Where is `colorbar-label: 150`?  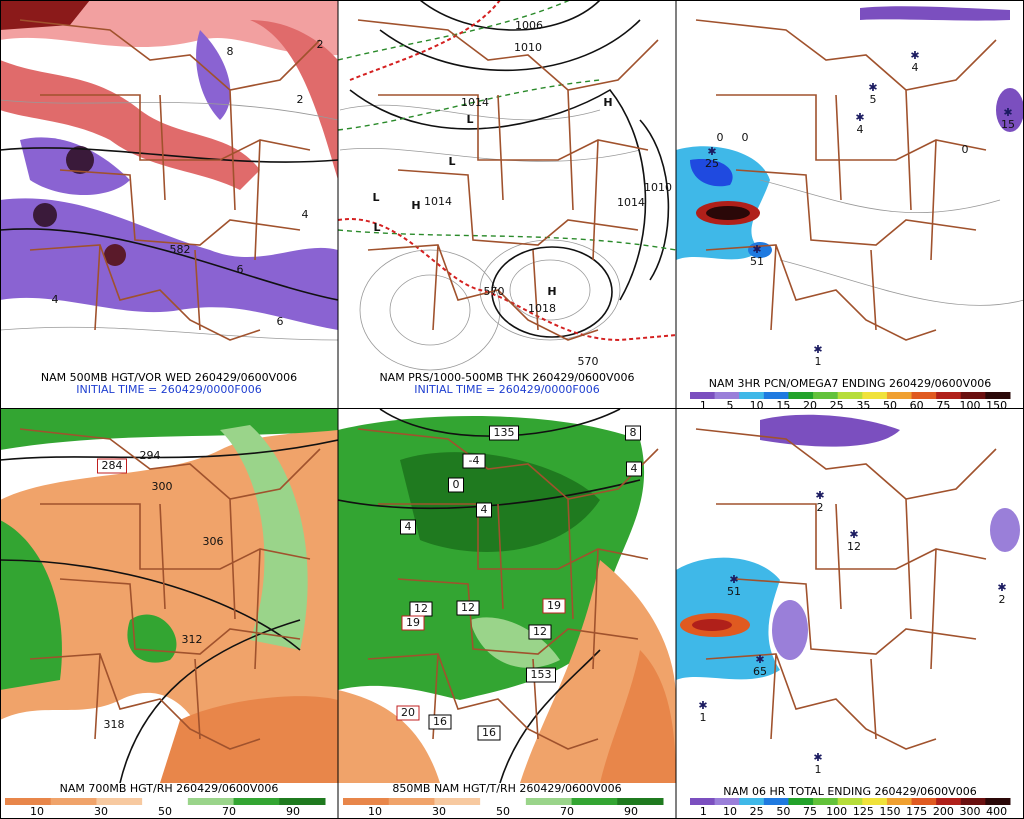
colorbar-label: 150 is located at coordinates (996, 405).